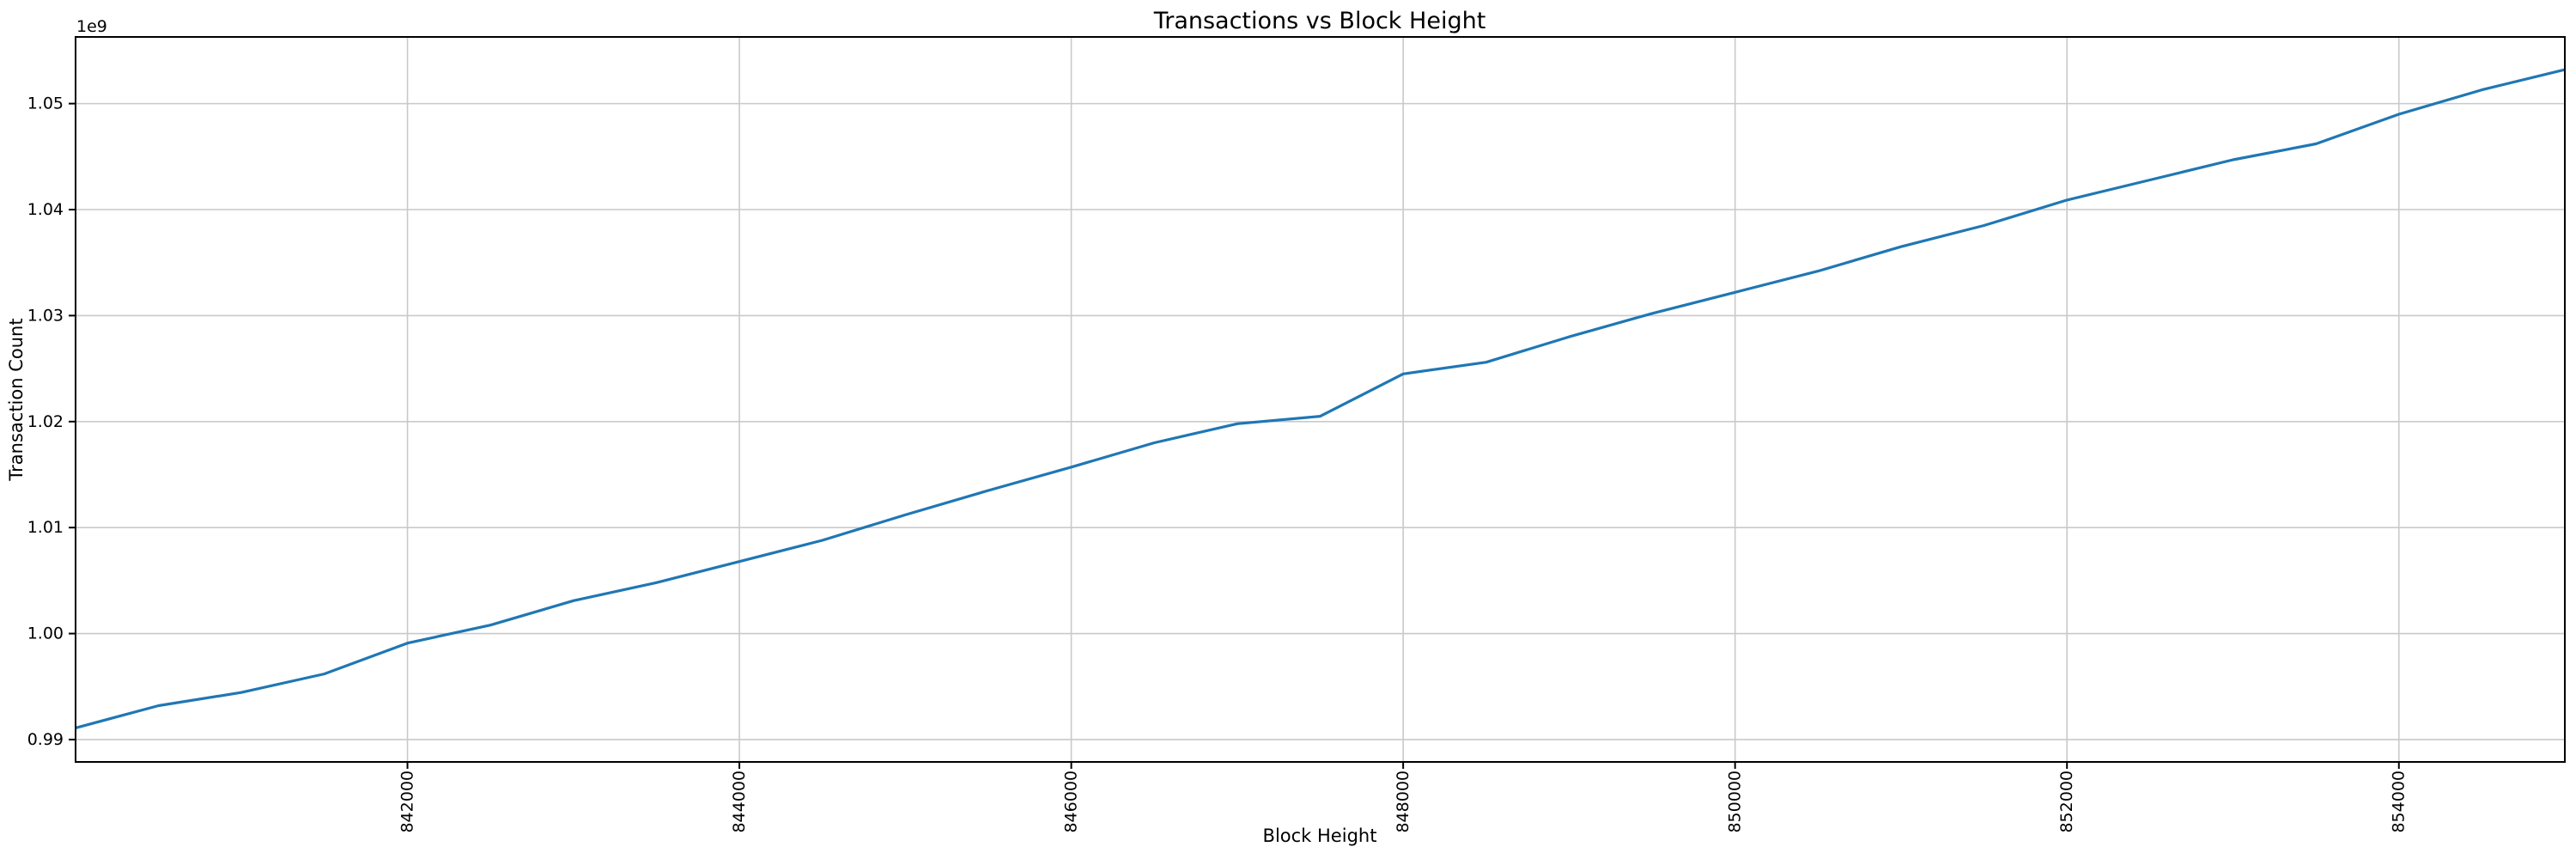  What do you see at coordinates (2067, 802) in the screenshot?
I see `x-tick-label: 852000` at bounding box center [2067, 802].